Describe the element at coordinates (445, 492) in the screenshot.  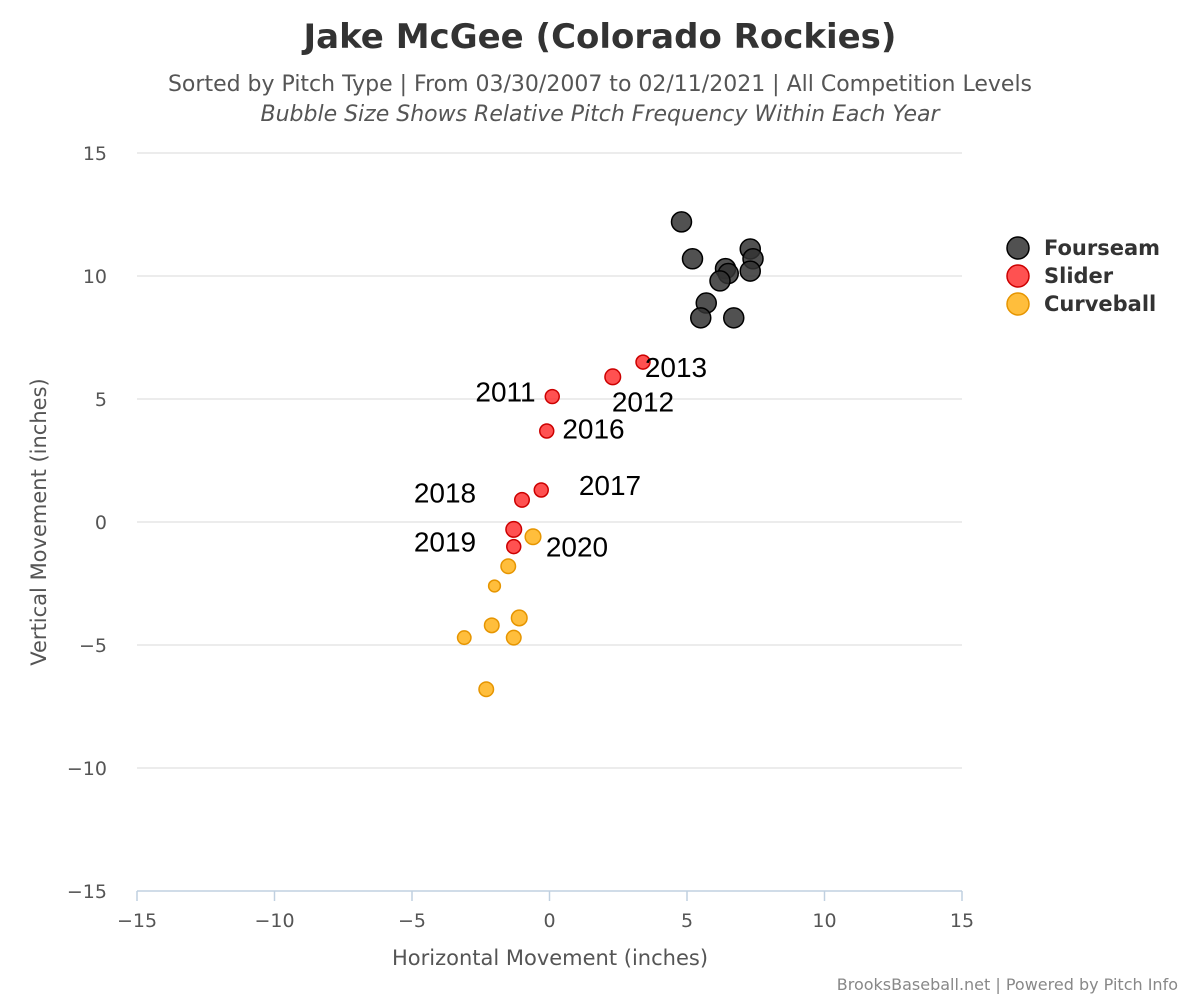
I see `year-label: 2018` at that location.